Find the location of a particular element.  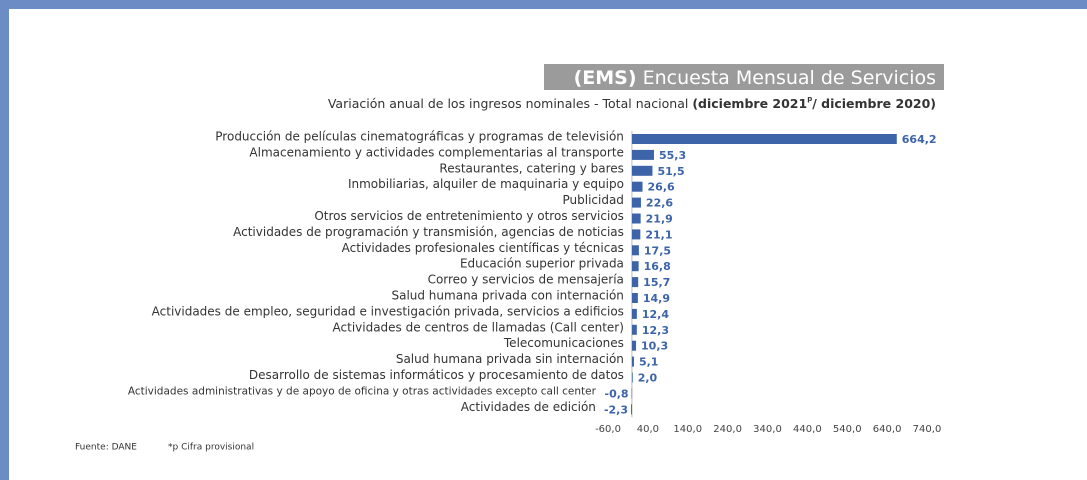

x-tick-label: 740,0 is located at coordinates (927, 429).